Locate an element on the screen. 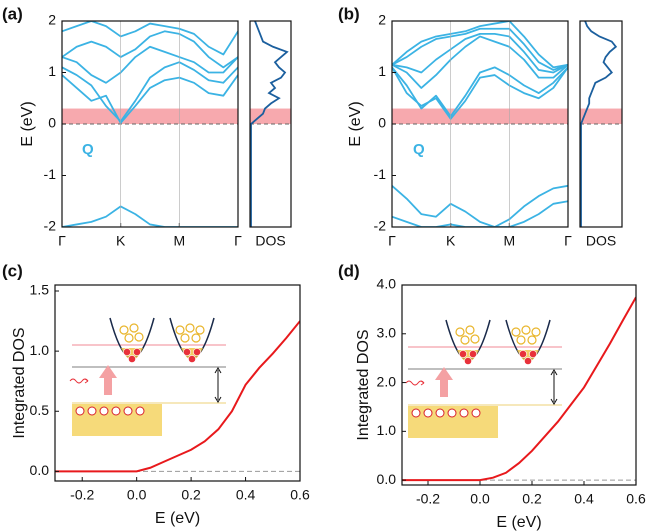 The width and height of the screenshot is (647, 531). panel-label: (d) is located at coordinates (349, 270).